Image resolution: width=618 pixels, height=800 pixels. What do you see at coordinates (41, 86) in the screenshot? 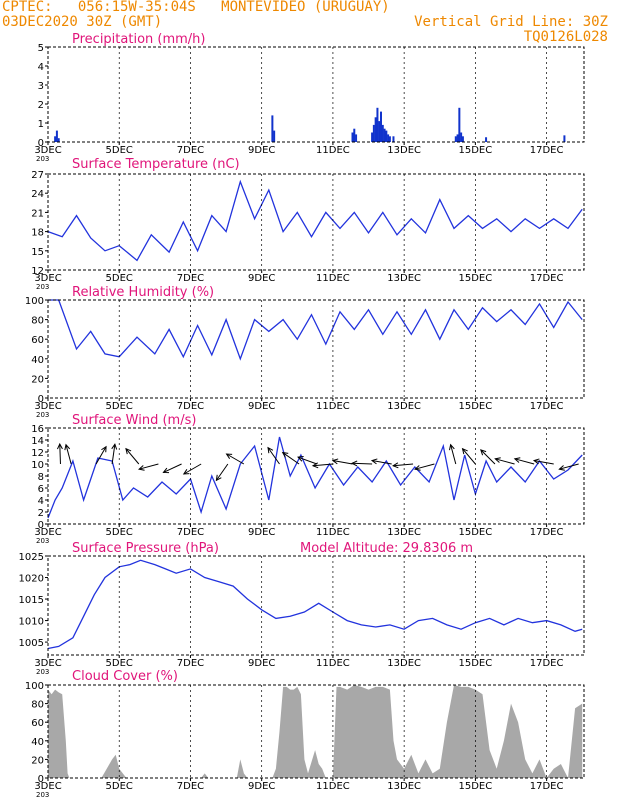
I see `y-tick-label: 3` at bounding box center [41, 86].